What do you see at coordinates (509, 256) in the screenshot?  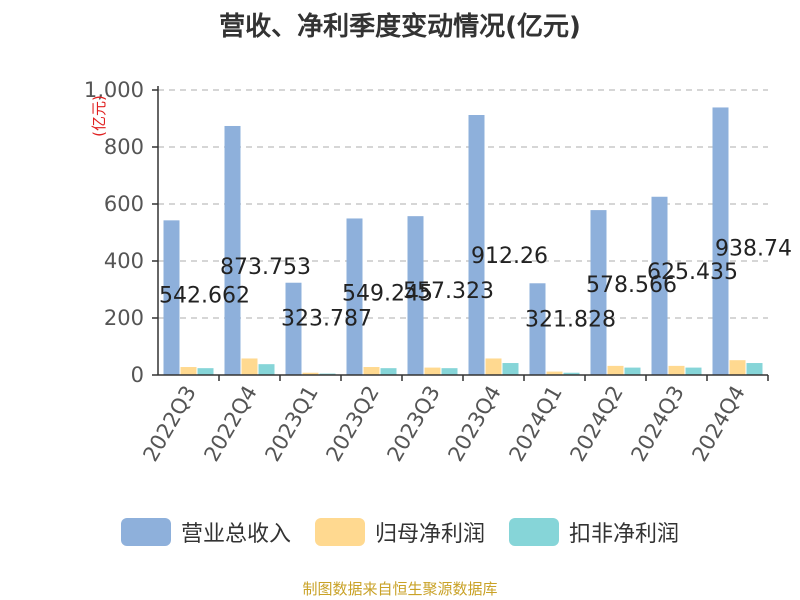 I see `data-label: 912.26` at bounding box center [509, 256].